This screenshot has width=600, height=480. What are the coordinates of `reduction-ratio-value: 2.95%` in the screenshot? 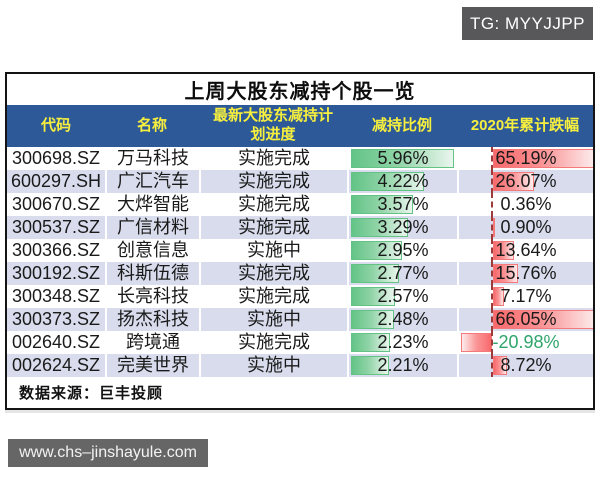 It's located at (403, 250).